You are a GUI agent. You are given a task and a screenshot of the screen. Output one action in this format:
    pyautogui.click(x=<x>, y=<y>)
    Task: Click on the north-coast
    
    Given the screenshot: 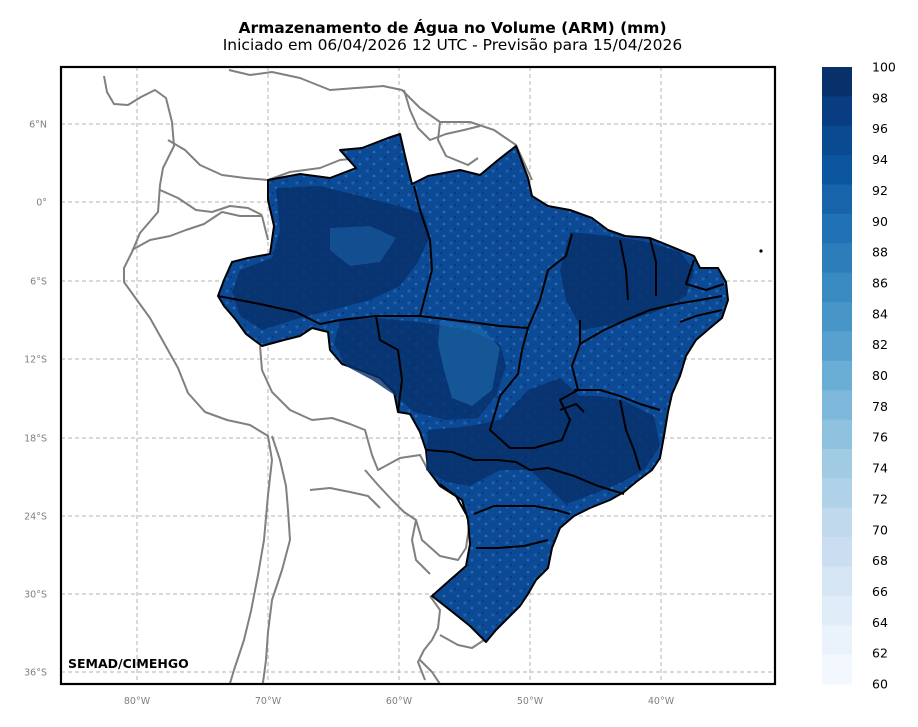 What is the action you would take?
    pyautogui.click(x=380, y=125)
    